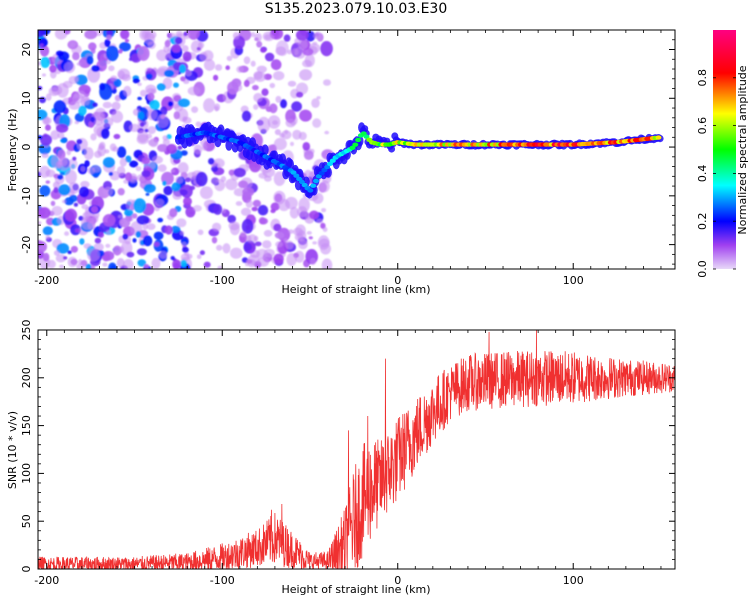 Image resolution: width=750 pixels, height=600 pixels. Describe the element at coordinates (702, 269) in the screenshot. I see `colorbar-tick-label: 0.0` at that location.